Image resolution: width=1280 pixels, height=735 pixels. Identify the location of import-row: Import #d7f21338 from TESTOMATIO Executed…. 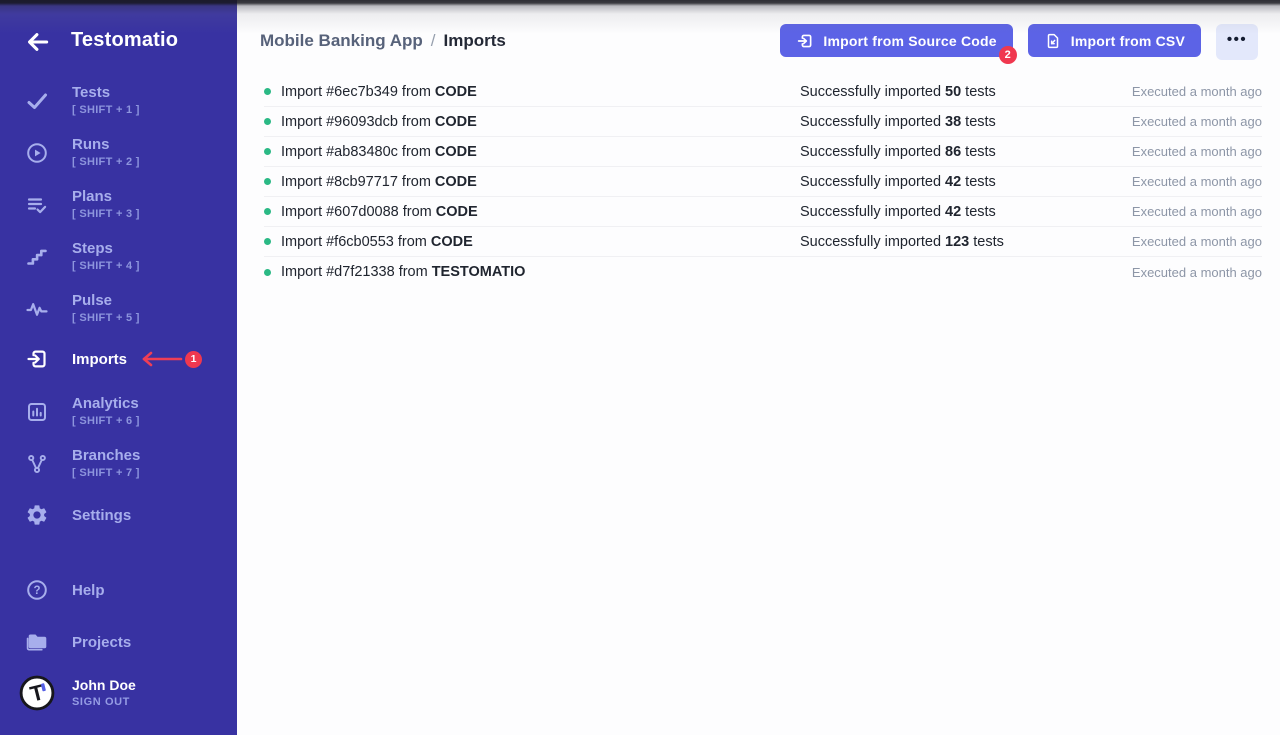
(763, 272).